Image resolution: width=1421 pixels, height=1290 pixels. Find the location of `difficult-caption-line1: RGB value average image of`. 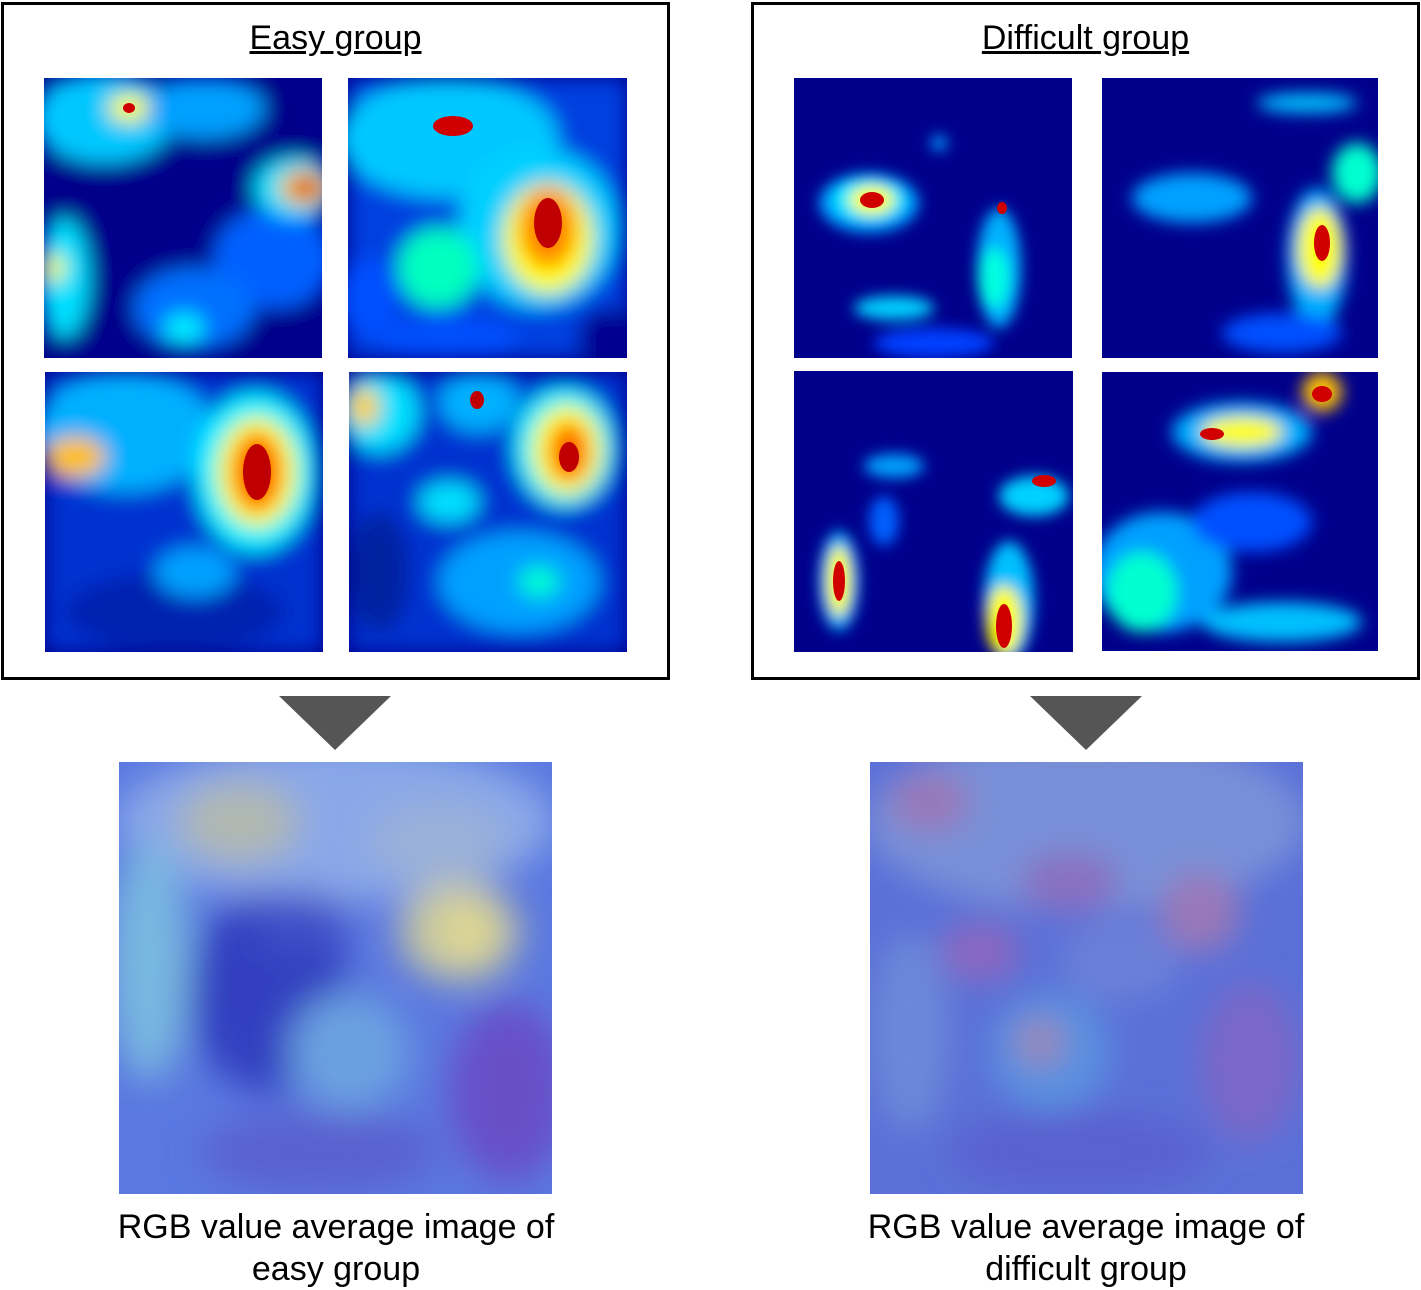

difficult-caption-line1: RGB value average image of is located at coordinates (1086, 1227).